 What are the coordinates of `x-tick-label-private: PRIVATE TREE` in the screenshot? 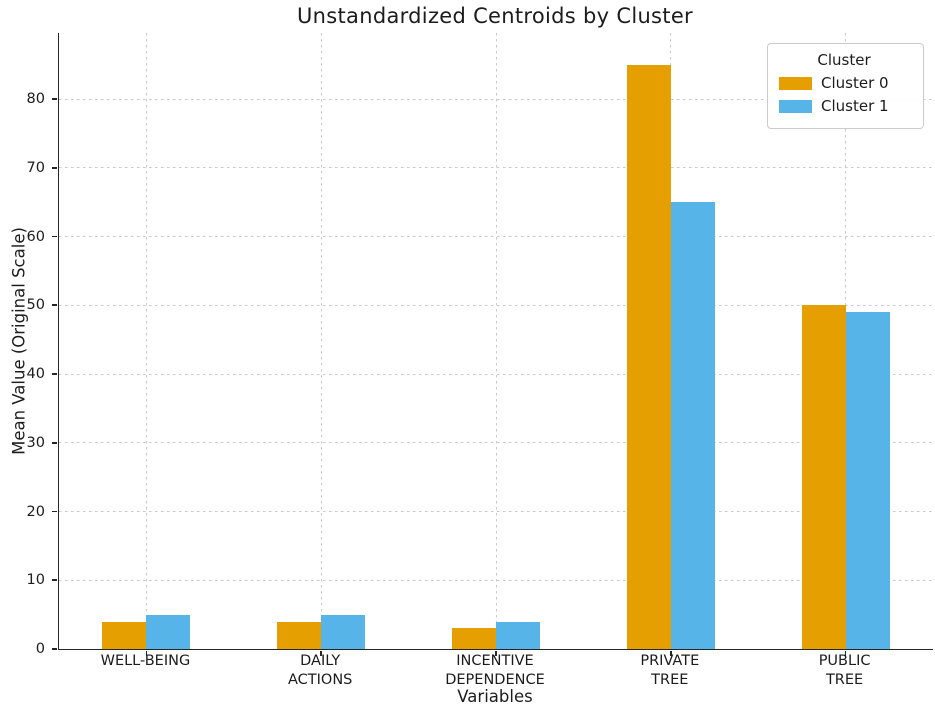 It's located at (670, 670).